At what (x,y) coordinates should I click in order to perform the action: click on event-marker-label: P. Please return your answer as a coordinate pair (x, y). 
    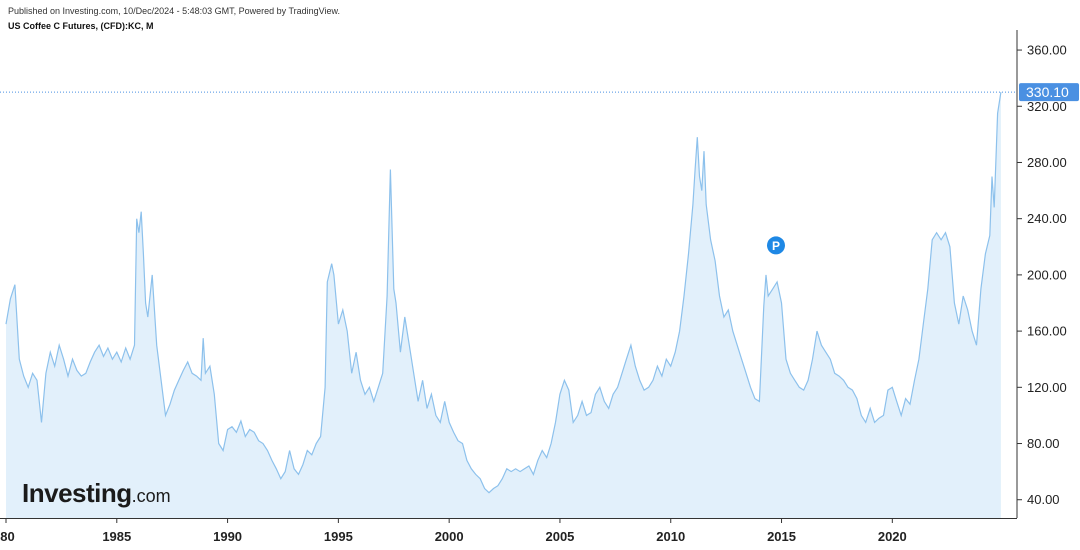
    Looking at the image, I should click on (776, 246).